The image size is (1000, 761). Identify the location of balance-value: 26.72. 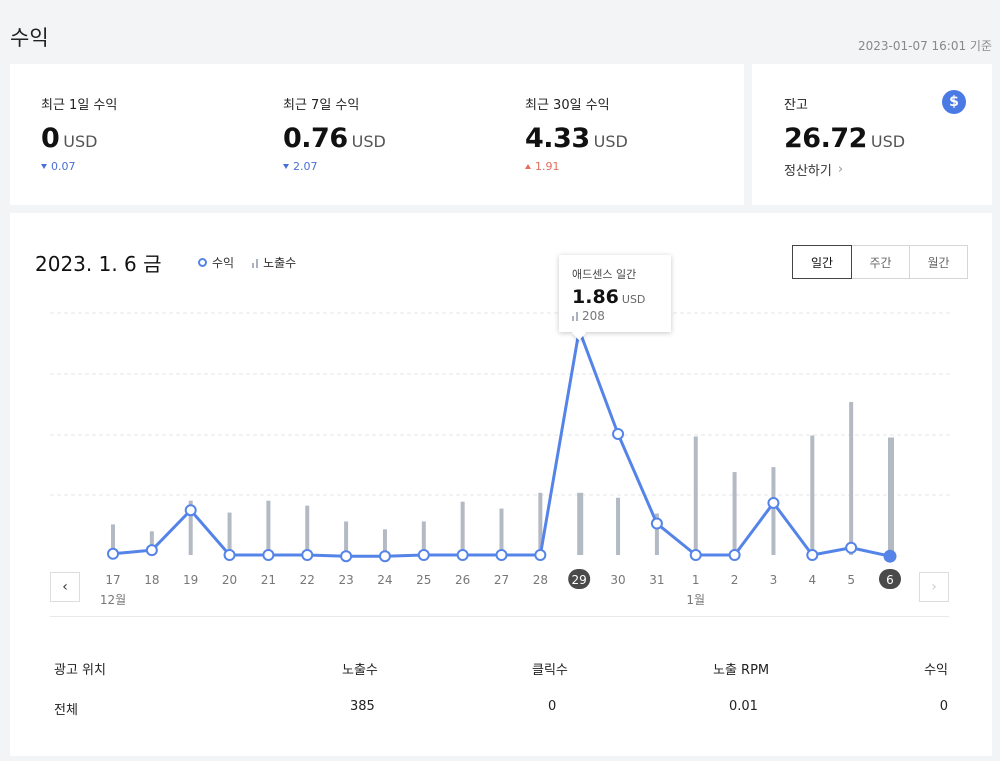
(825, 138).